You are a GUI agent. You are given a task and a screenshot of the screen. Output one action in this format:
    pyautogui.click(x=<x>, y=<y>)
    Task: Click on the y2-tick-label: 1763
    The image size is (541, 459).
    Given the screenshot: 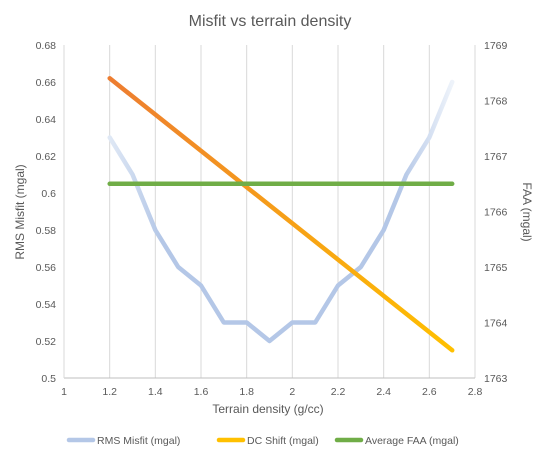 What is the action you would take?
    pyautogui.click(x=496, y=379)
    